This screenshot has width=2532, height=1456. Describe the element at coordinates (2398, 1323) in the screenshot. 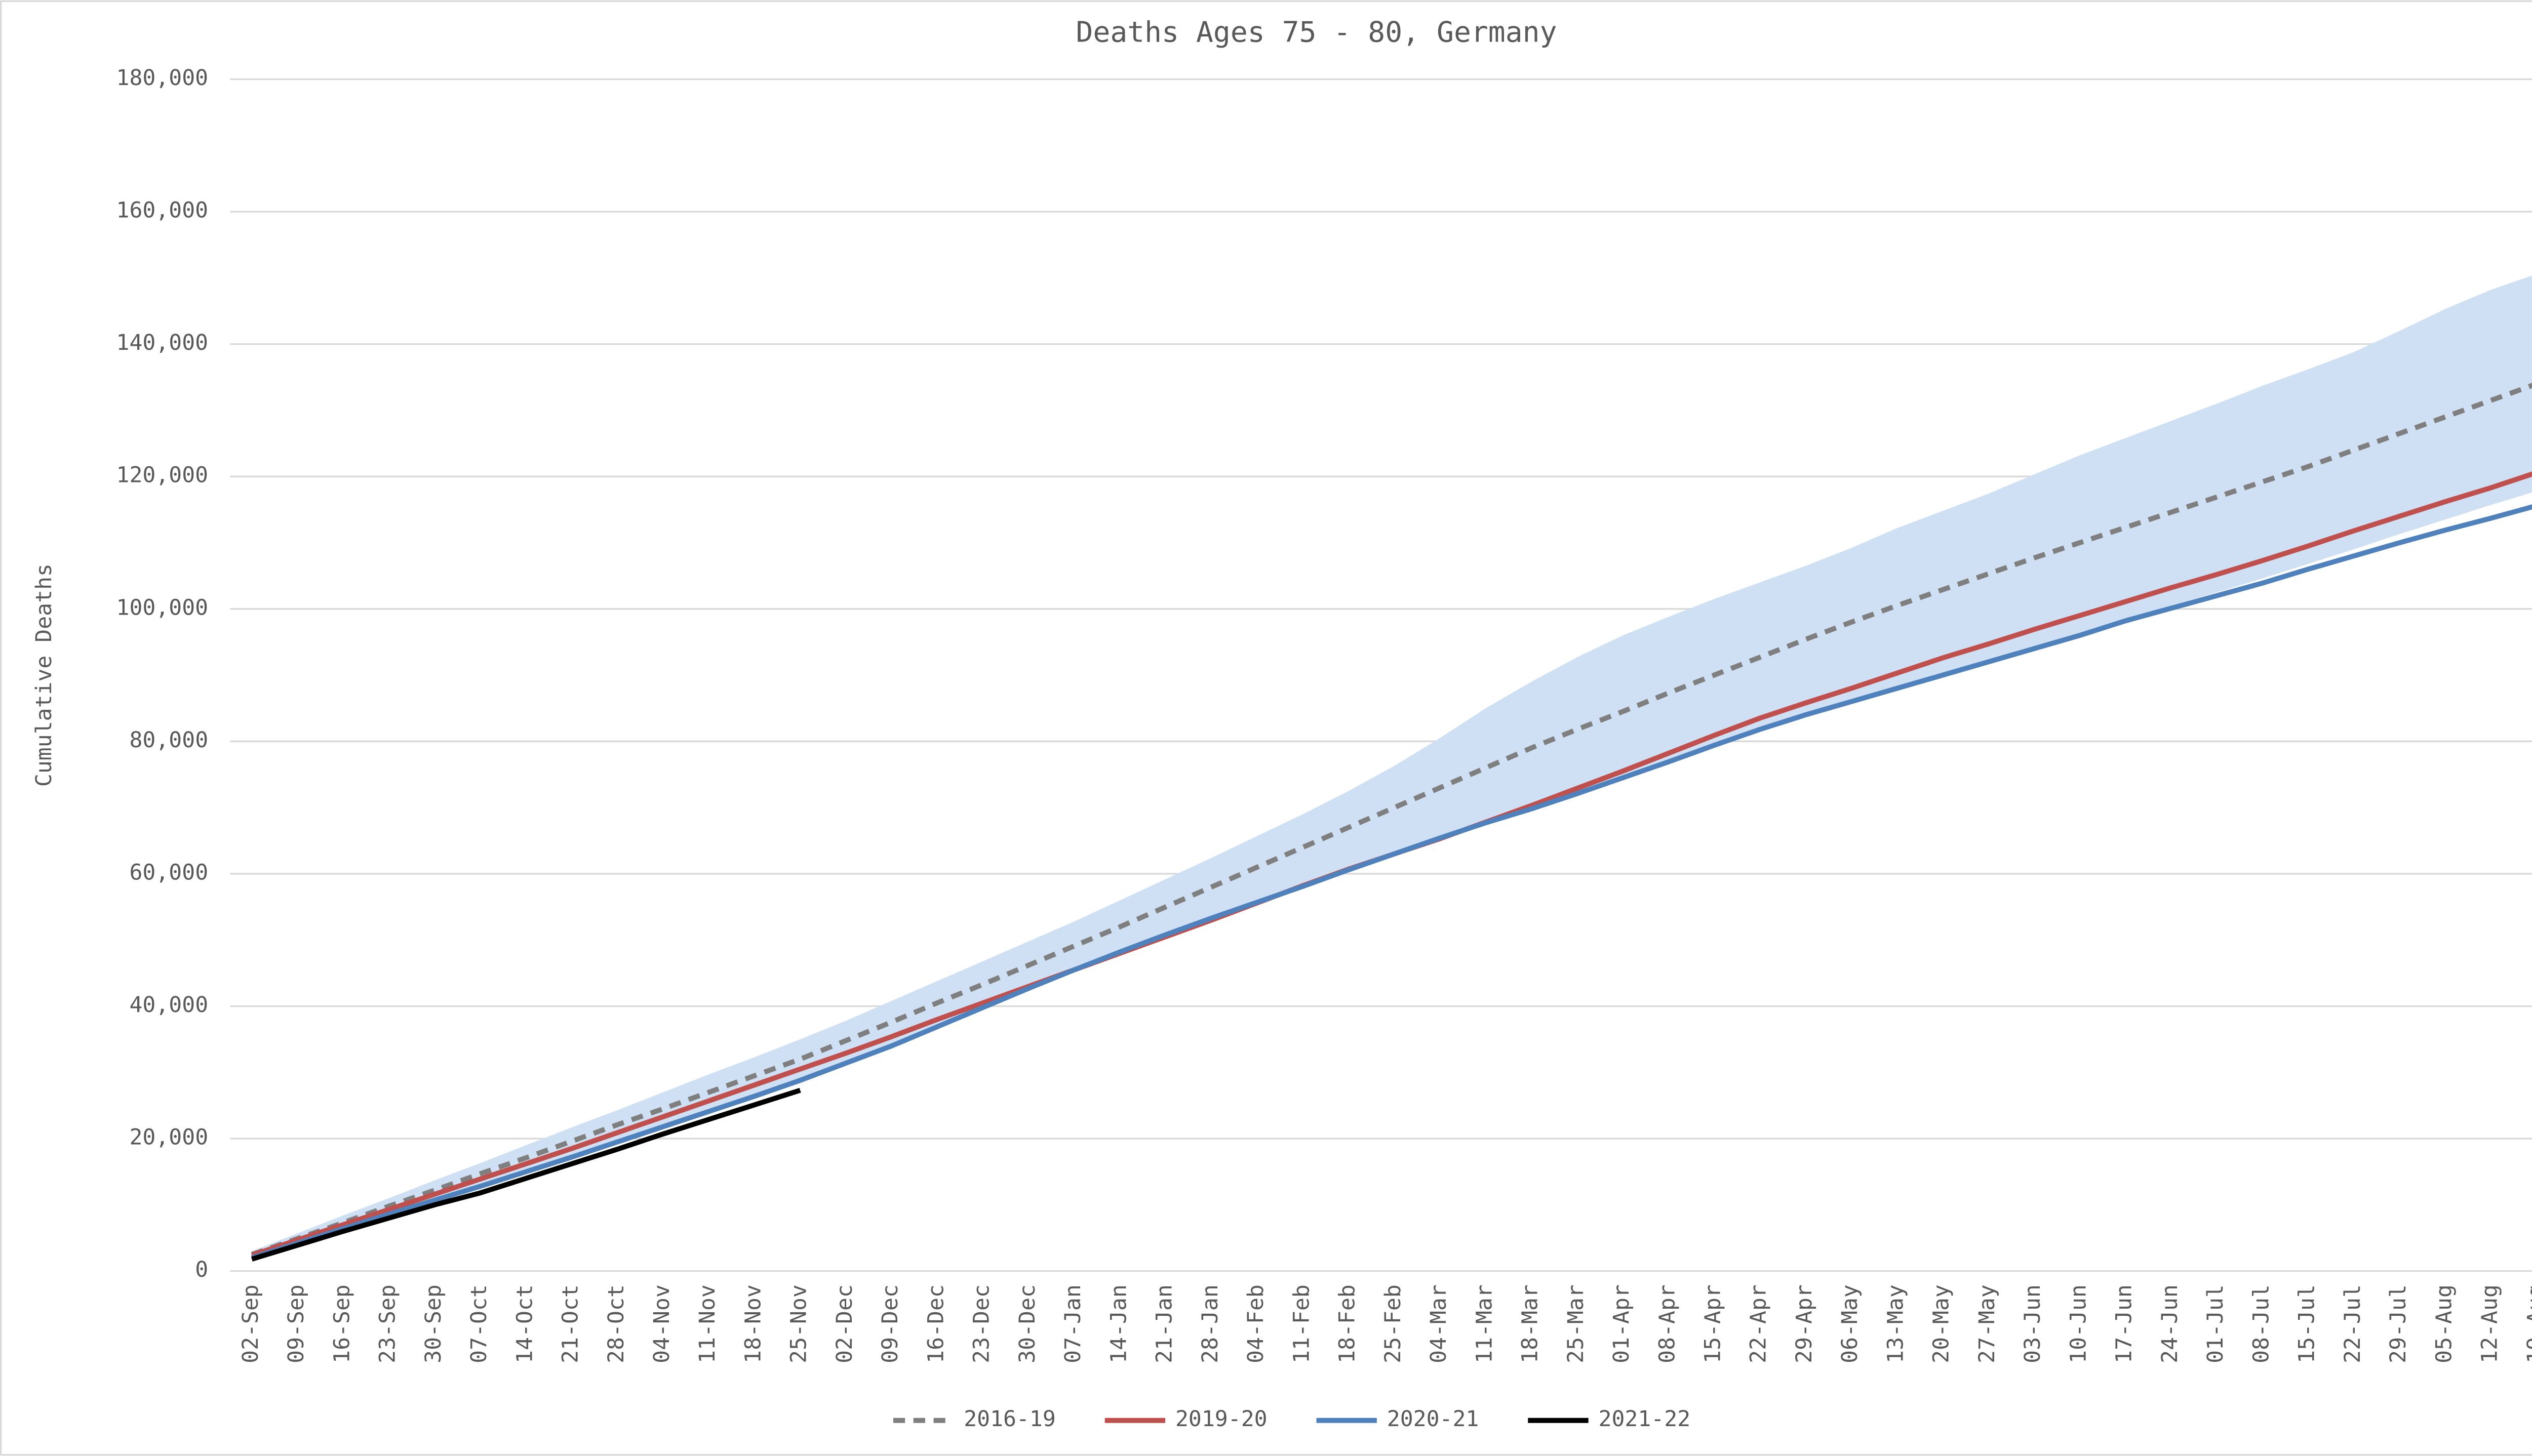

I see `x-tick-label: 29-Jul` at that location.